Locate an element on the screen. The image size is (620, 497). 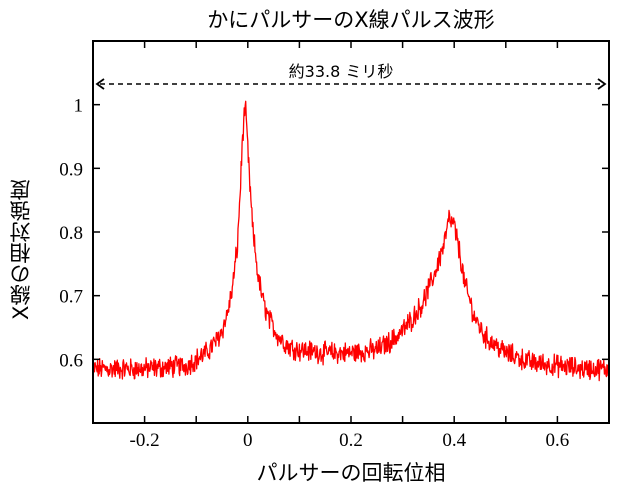
x-tick-label: -0.2 is located at coordinates (145, 440).